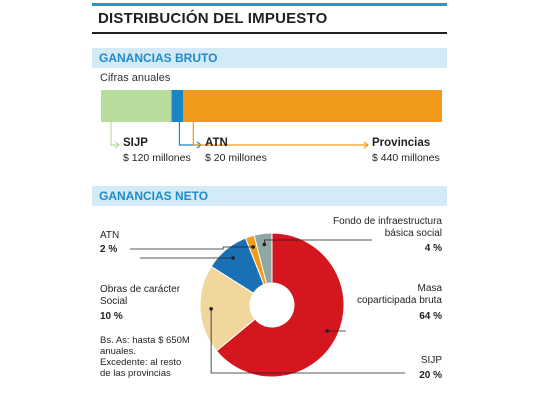  What do you see at coordinates (406, 158) in the screenshot?
I see `bar-label-provincias-value: $ 440 millones` at bounding box center [406, 158].